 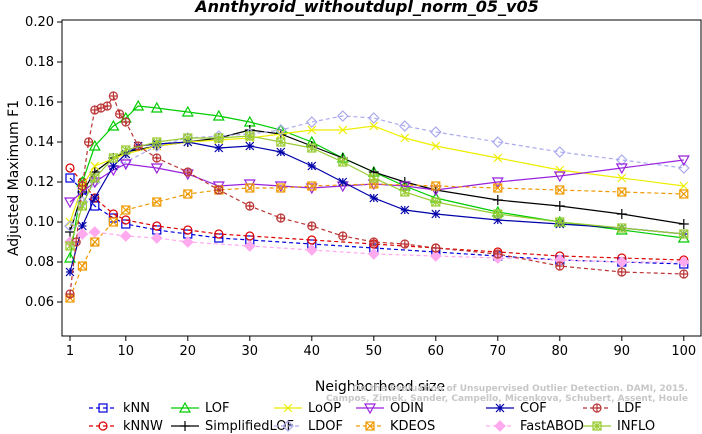 I want to click on legend-label: LOF, so click(x=217, y=408).